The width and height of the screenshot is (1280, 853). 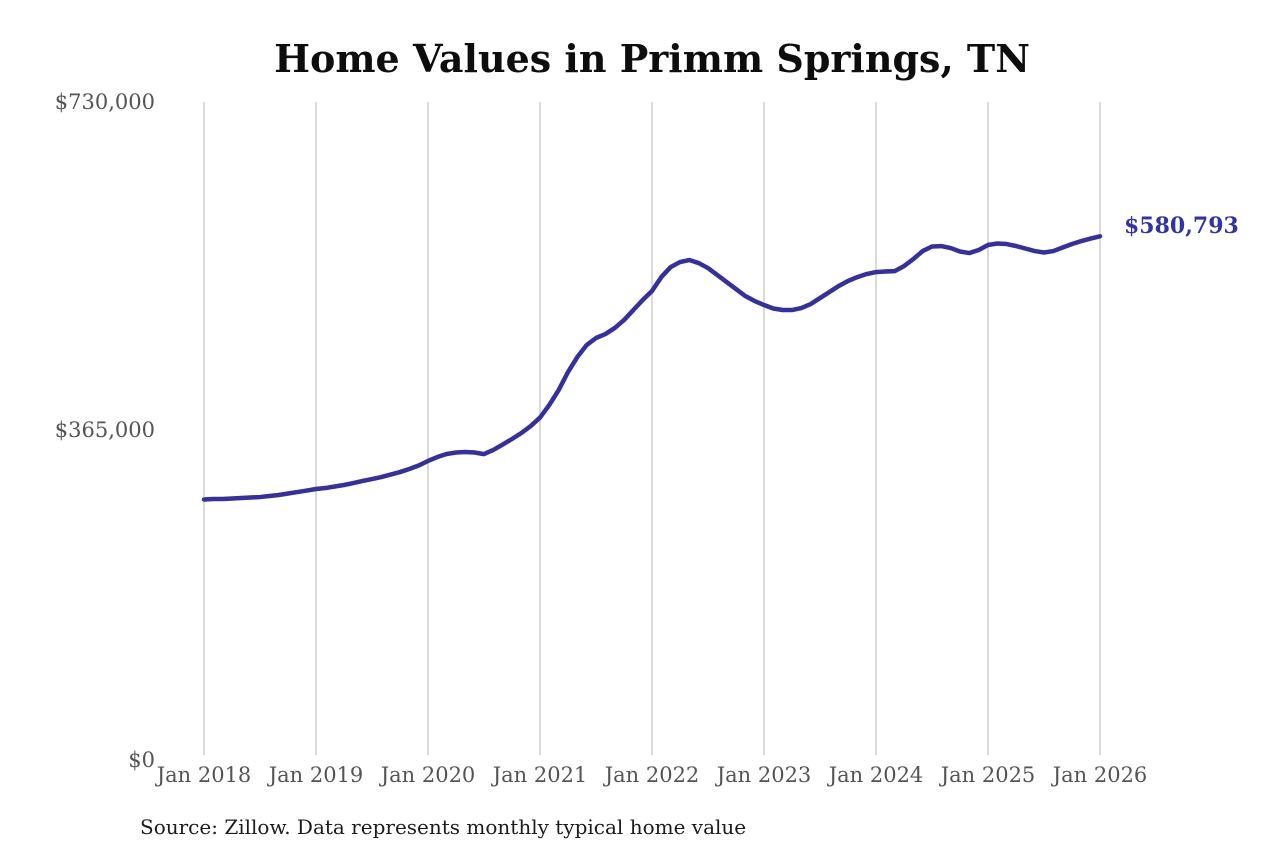 I want to click on y-axis-tick-0: $0, so click(x=141, y=760).